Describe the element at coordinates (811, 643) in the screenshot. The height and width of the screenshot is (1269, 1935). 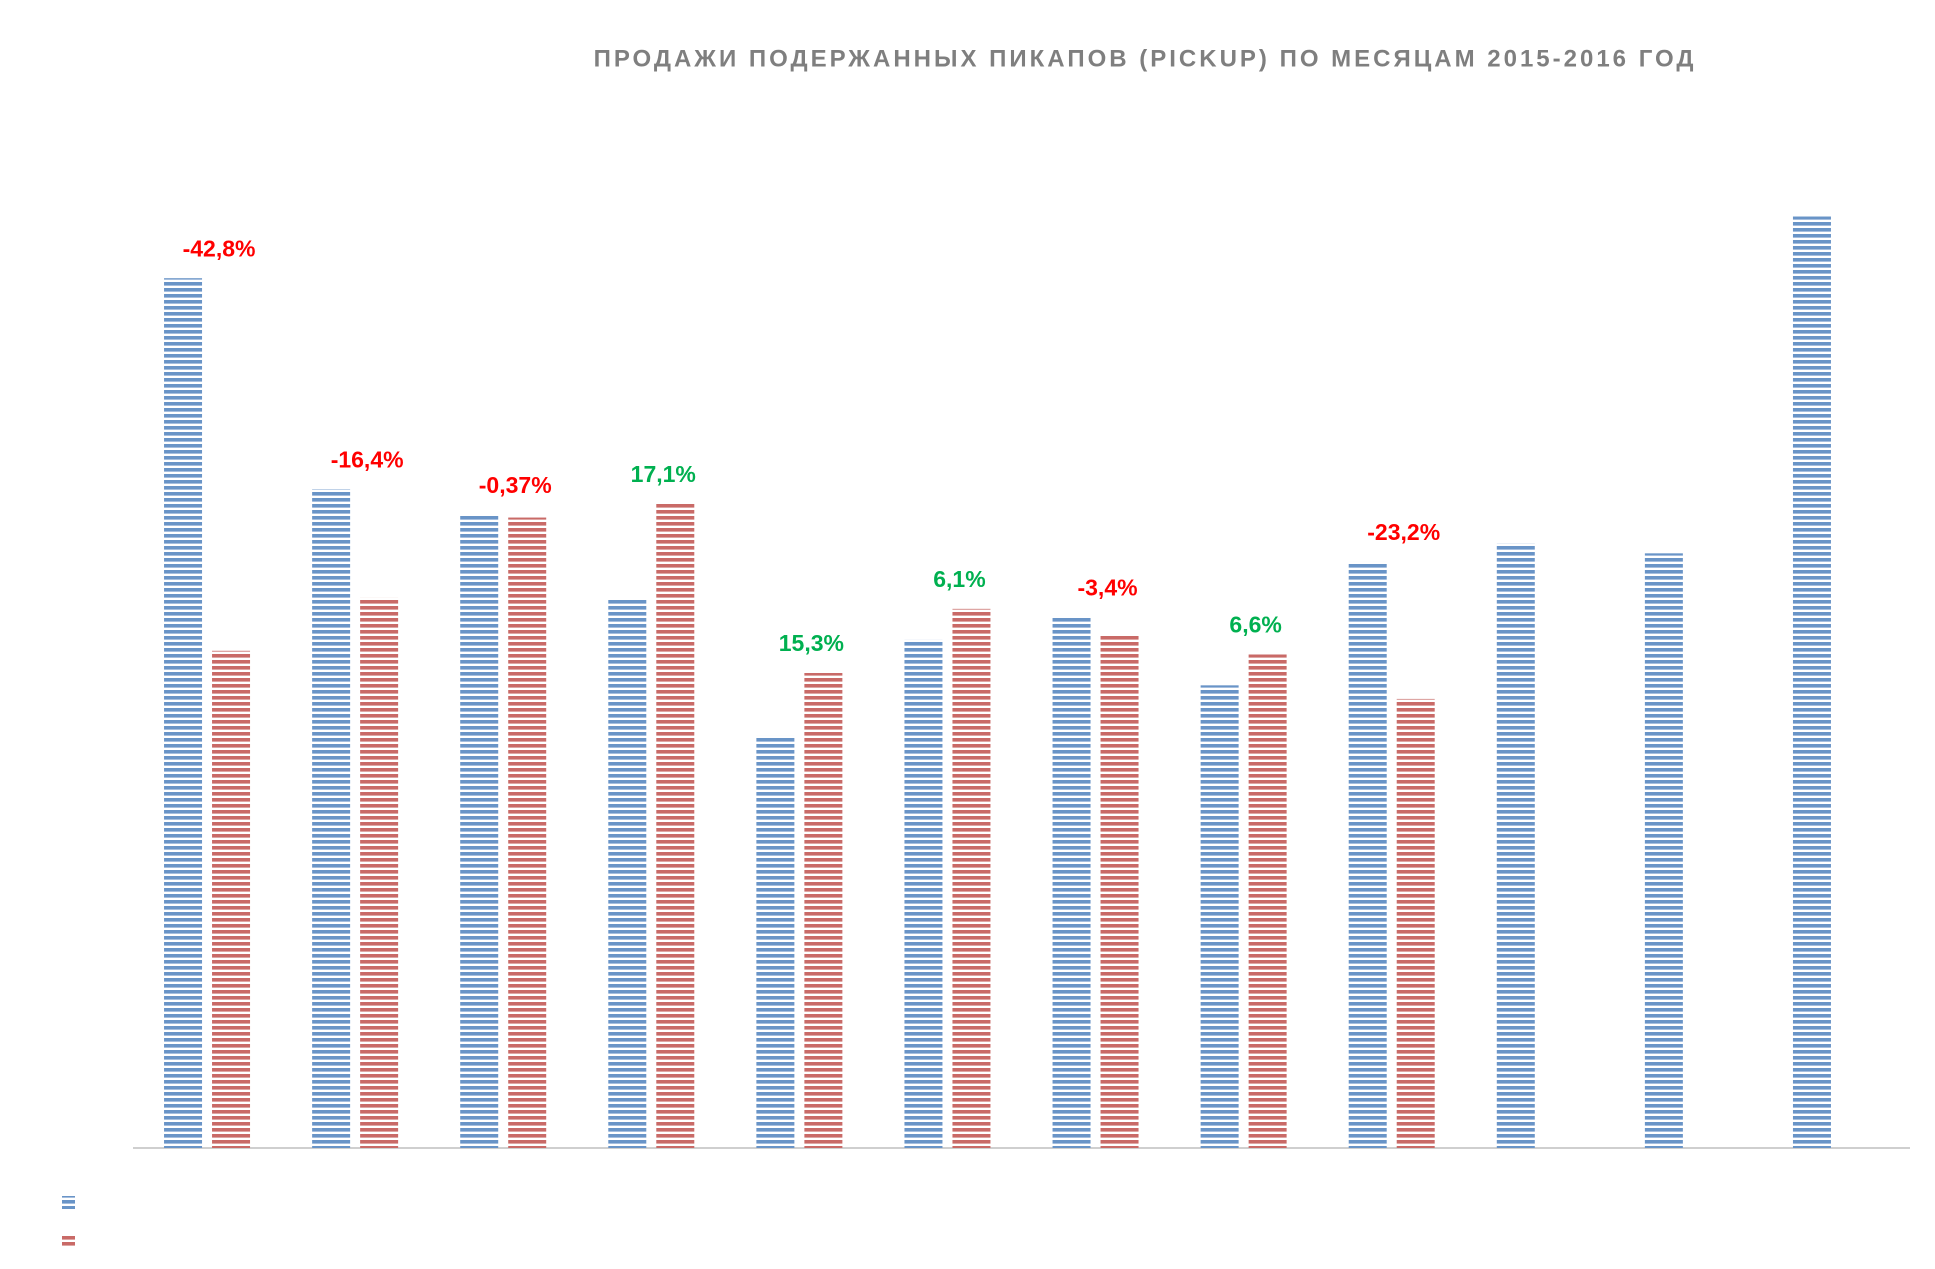
I see `change-label: 15,3%` at that location.